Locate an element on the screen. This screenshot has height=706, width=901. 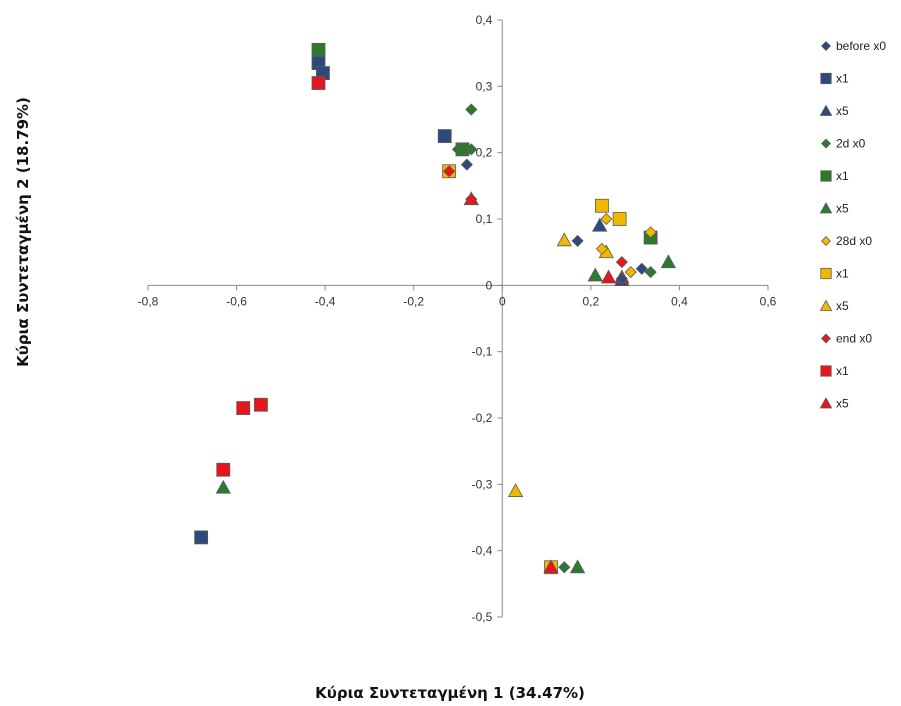
y-tick-label: -0,3 is located at coordinates (482, 484).